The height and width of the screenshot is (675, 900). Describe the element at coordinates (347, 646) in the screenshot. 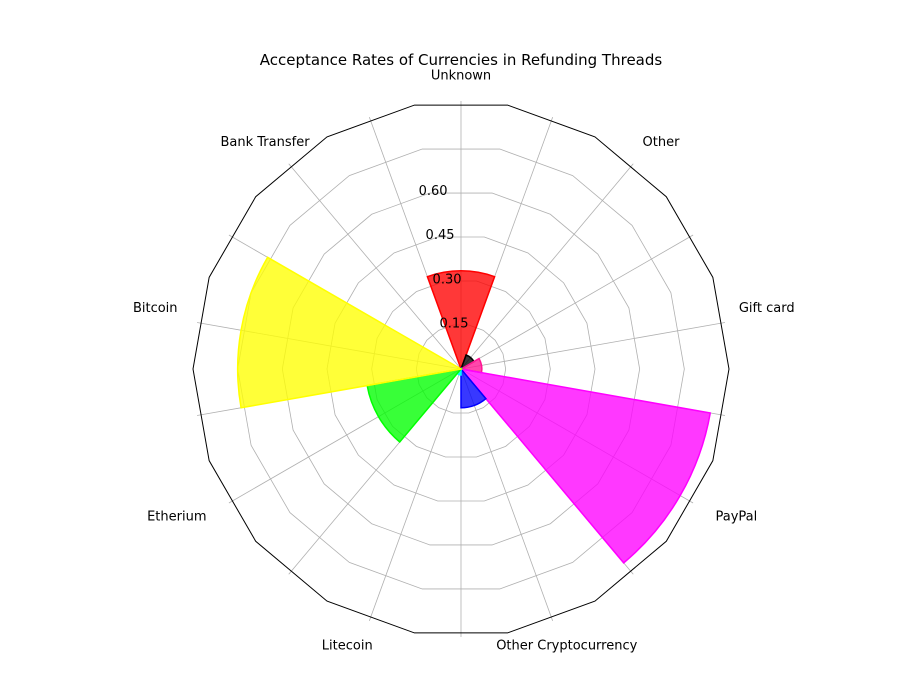

I see `category-label-litecoin: Litecoin` at that location.